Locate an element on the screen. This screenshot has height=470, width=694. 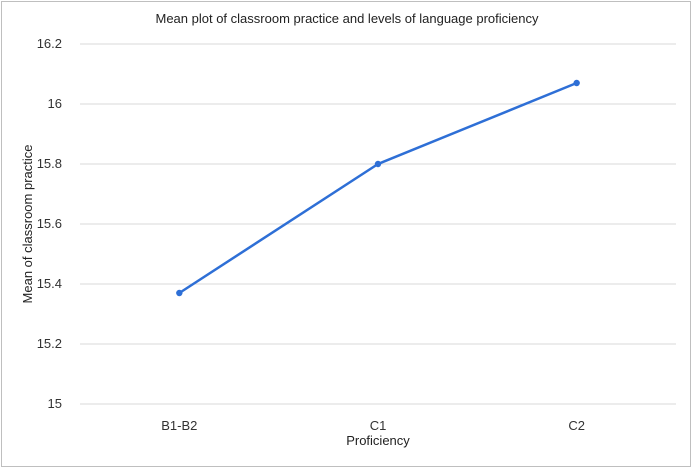
x-axis: B1-B2 C1 C2 is located at coordinates (373, 425).